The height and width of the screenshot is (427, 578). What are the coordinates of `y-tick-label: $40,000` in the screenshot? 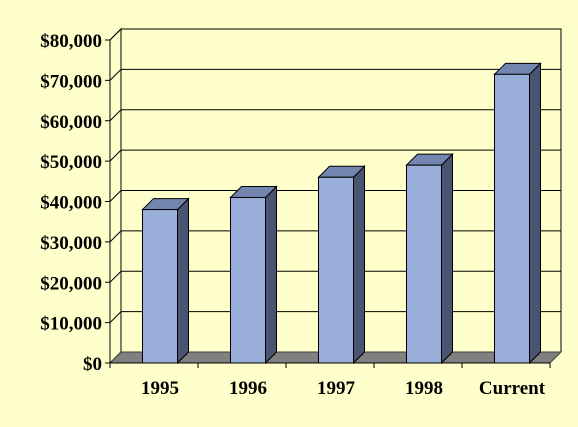 It's located at (71, 203).